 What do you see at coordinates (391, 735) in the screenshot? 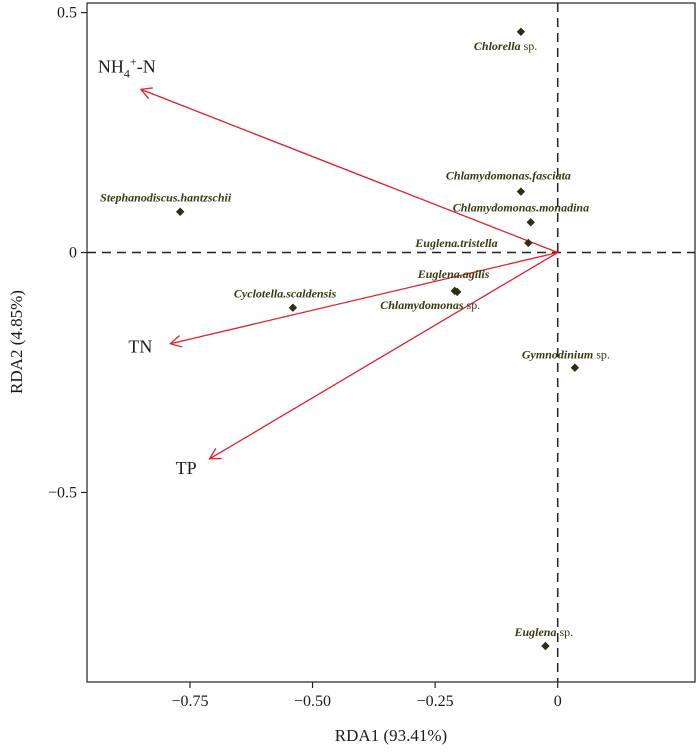
I see `x-axis-title: RDA1 (93.41%)` at bounding box center [391, 735].